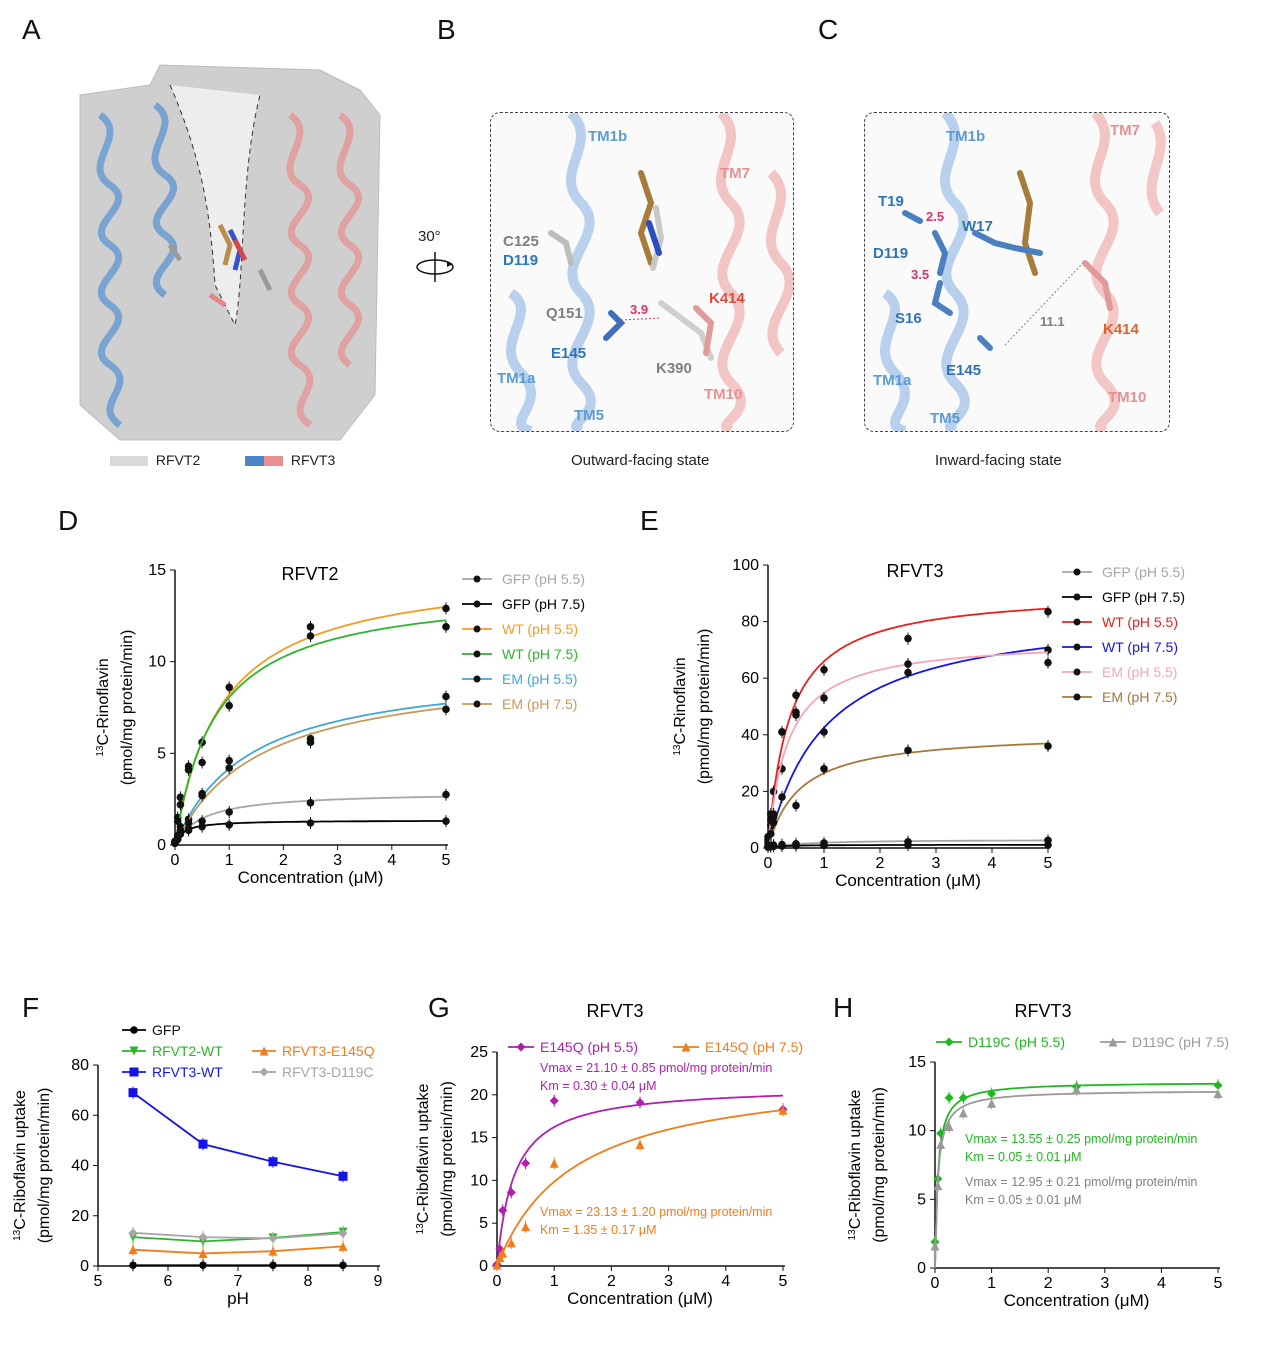  Describe the element at coordinates (964, 370) in the screenshot. I see `label-c-e145: E145` at that location.